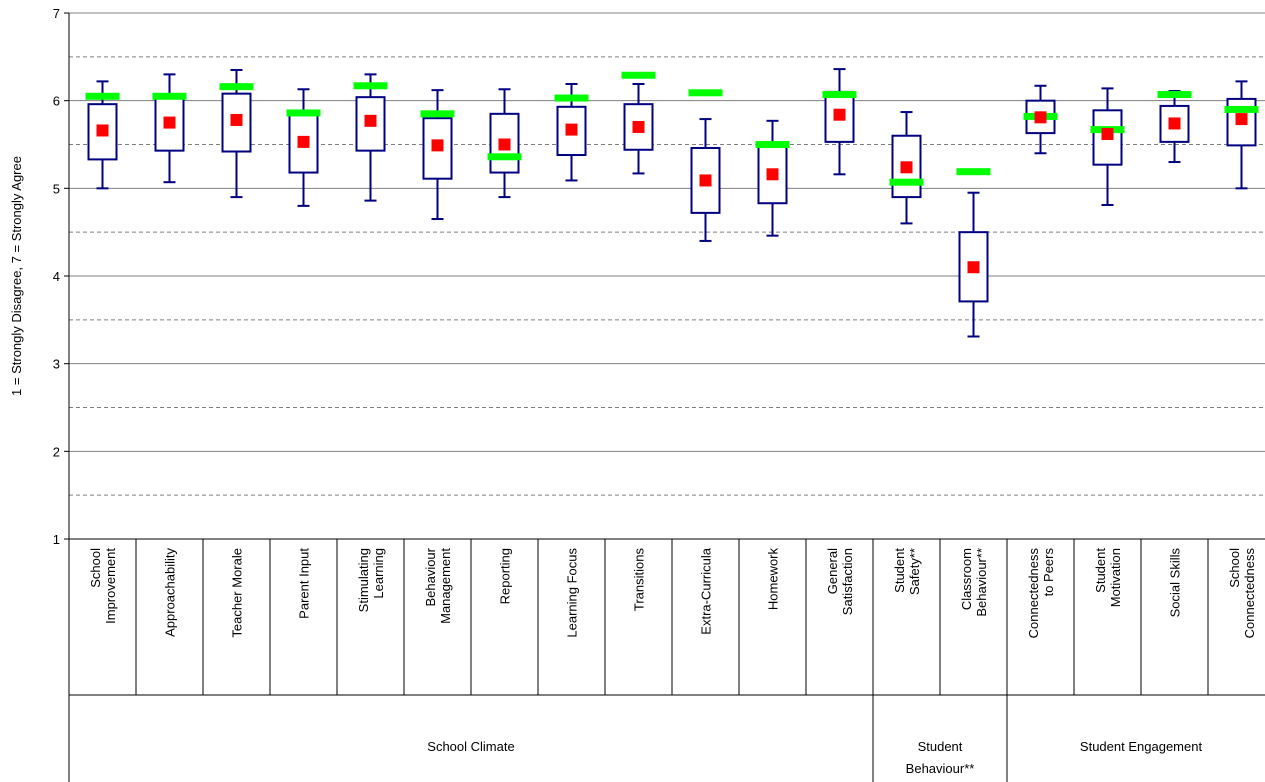 This screenshot has width=1265, height=782. What do you see at coordinates (1141, 746) in the screenshot?
I see `group-label: Student Engagement` at bounding box center [1141, 746].